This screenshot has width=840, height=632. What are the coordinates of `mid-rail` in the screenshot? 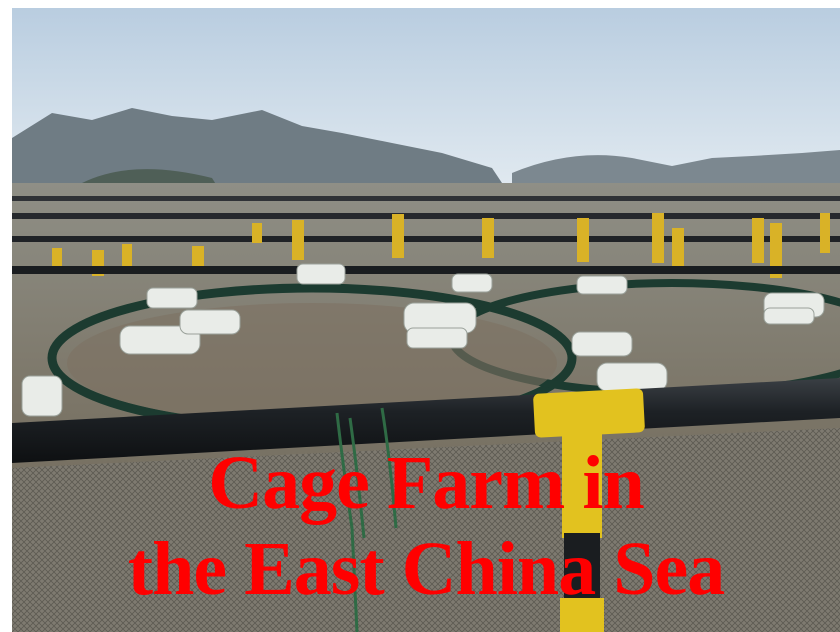 It's located at (426, 239).